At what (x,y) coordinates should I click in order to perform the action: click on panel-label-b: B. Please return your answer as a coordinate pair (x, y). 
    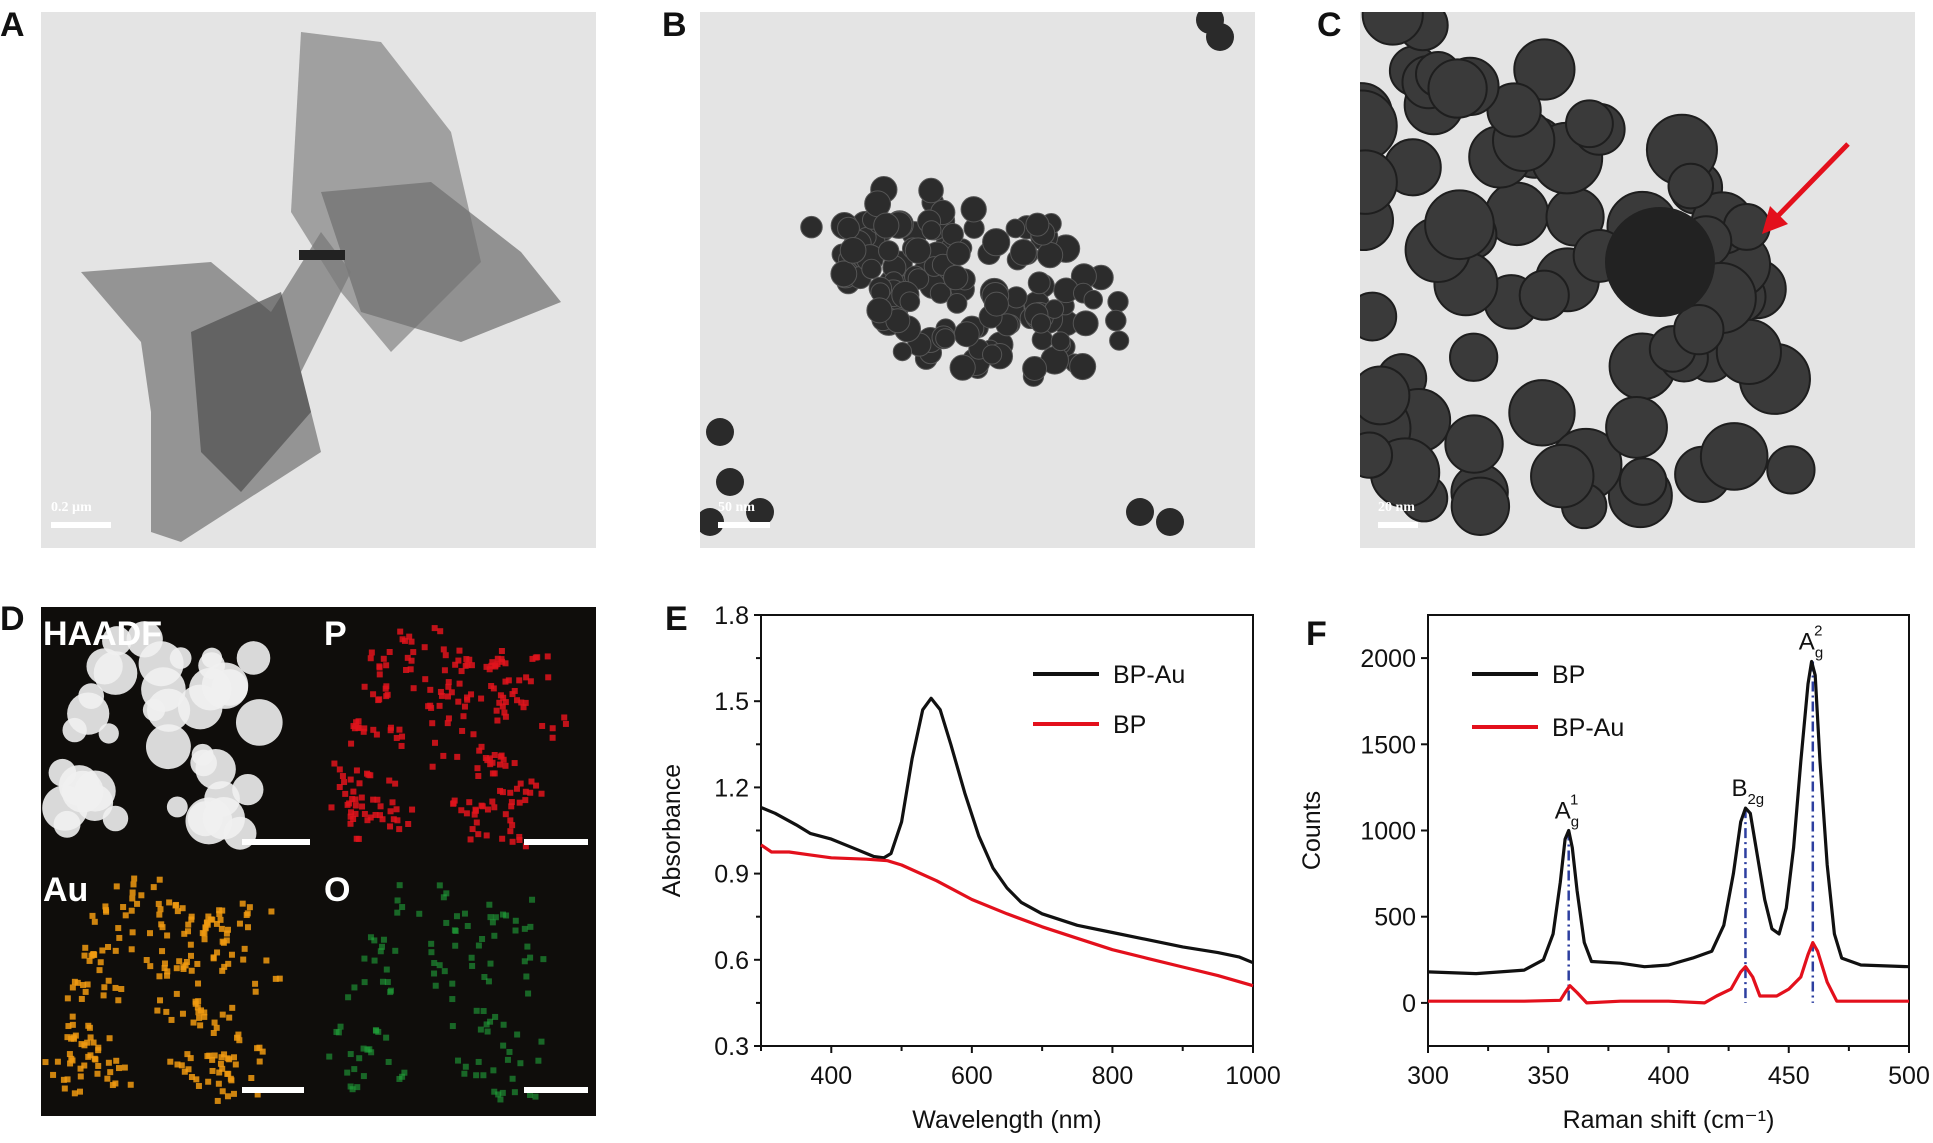
    Looking at the image, I should click on (674, 25).